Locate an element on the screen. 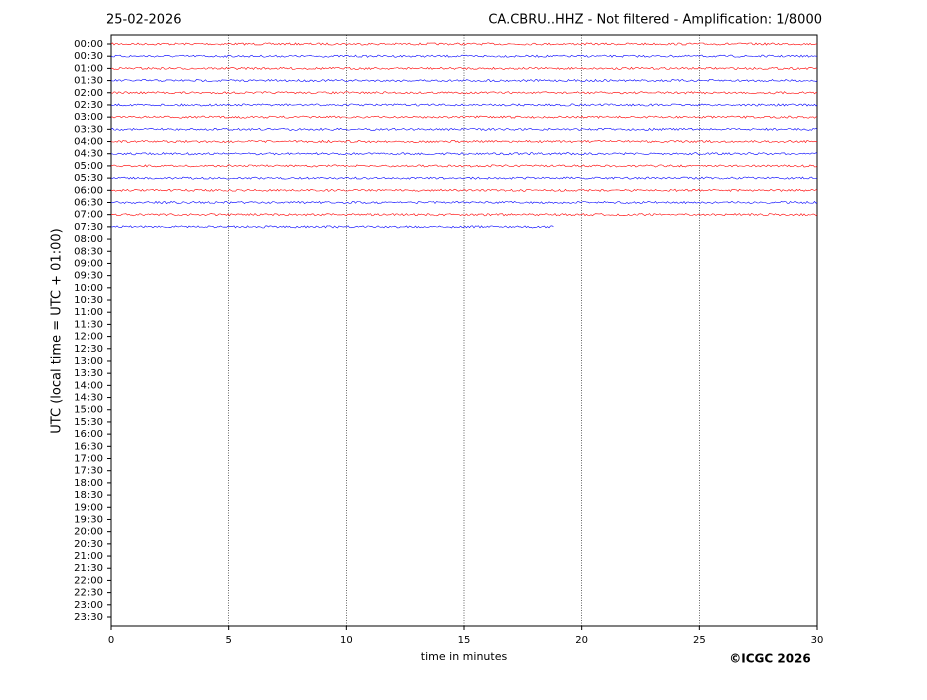 This screenshot has height=700, width=927. x-tick-label: 20 is located at coordinates (581, 640).